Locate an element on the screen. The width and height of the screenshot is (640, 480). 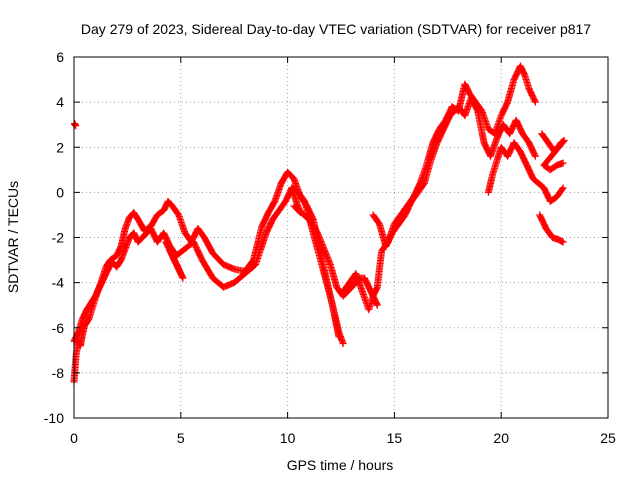
y-tick-label: -6 is located at coordinates (58, 328).